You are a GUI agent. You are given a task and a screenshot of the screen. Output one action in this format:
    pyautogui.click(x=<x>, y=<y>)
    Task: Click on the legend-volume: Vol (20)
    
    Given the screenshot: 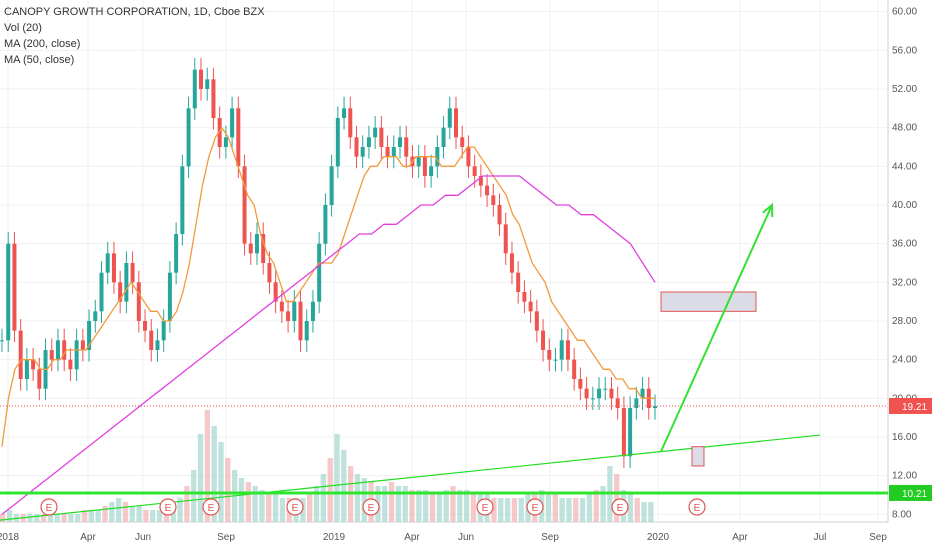 What is the action you would take?
    pyautogui.click(x=23, y=28)
    